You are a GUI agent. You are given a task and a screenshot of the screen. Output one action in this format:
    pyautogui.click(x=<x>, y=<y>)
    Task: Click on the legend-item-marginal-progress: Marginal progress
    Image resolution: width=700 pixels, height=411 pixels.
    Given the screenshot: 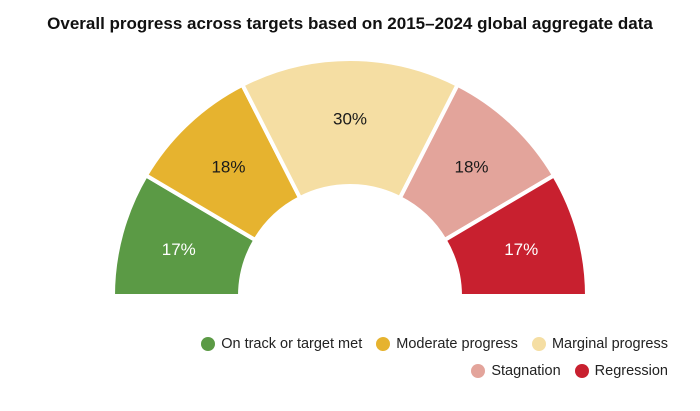 What is the action you would take?
    pyautogui.click(x=599, y=344)
    